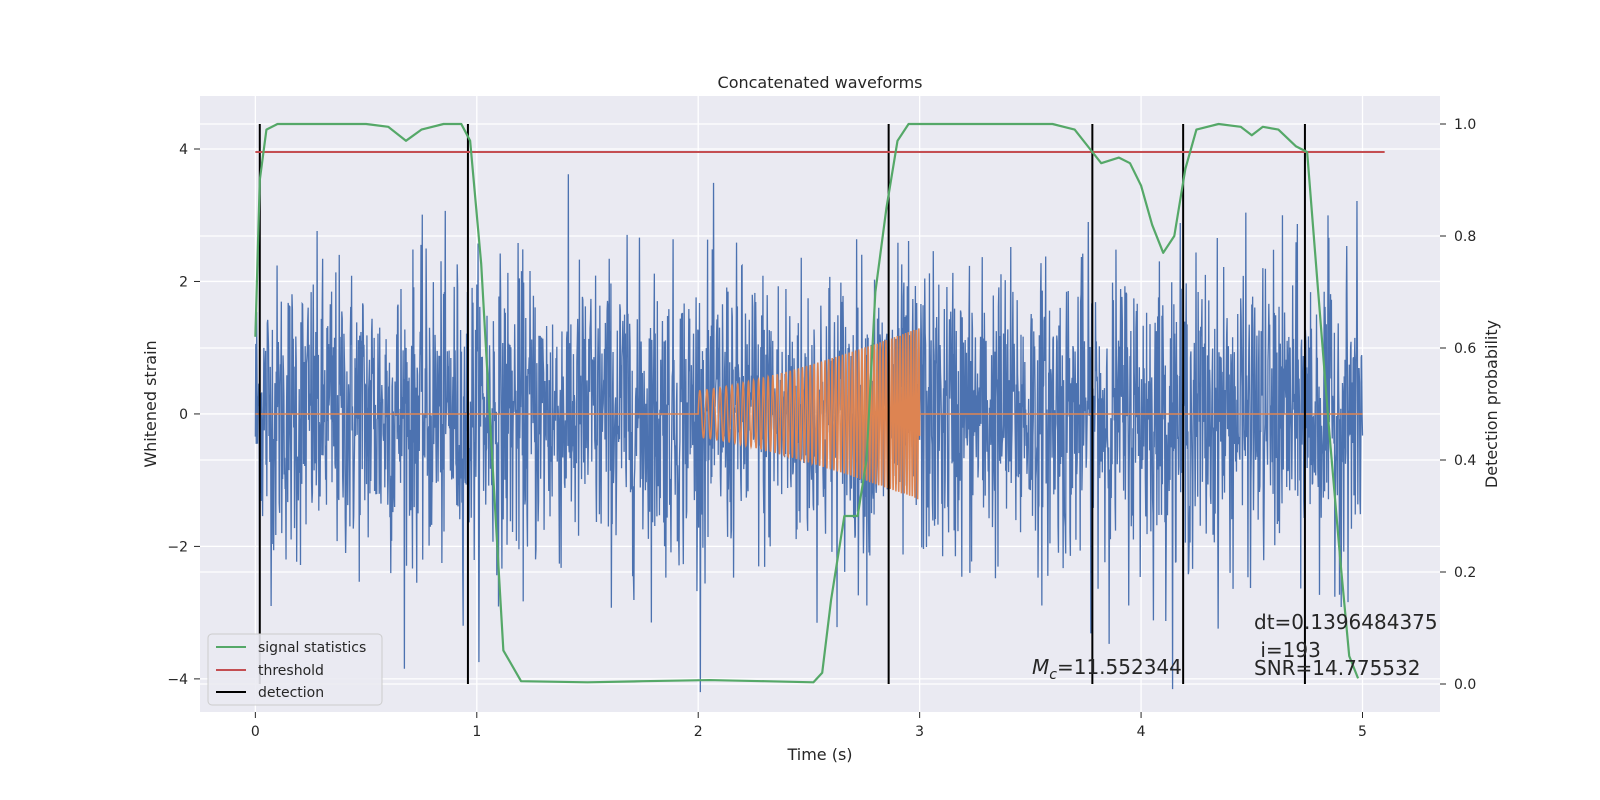 This screenshot has height=800, width=1600. What do you see at coordinates (312, 648) in the screenshot?
I see `legend-label-signal-statistics: signal statistics` at bounding box center [312, 648].